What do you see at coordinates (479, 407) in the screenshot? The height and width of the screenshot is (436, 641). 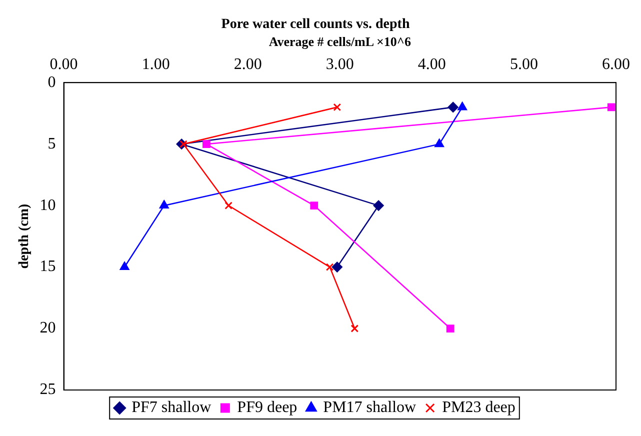 I see `legend-label: PM23 deep` at bounding box center [479, 407].